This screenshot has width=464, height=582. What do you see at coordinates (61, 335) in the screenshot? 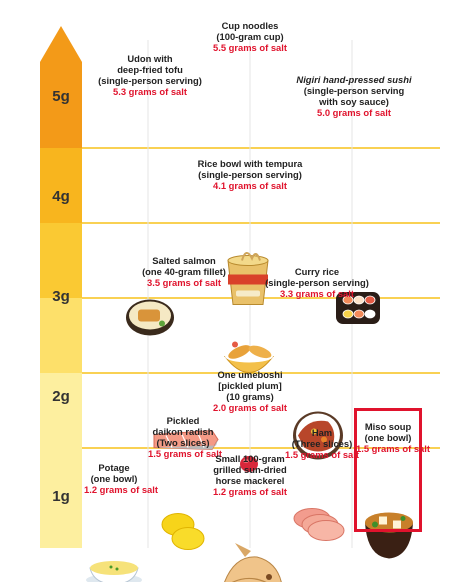
I see `scale-band-2g` at bounding box center [61, 335].